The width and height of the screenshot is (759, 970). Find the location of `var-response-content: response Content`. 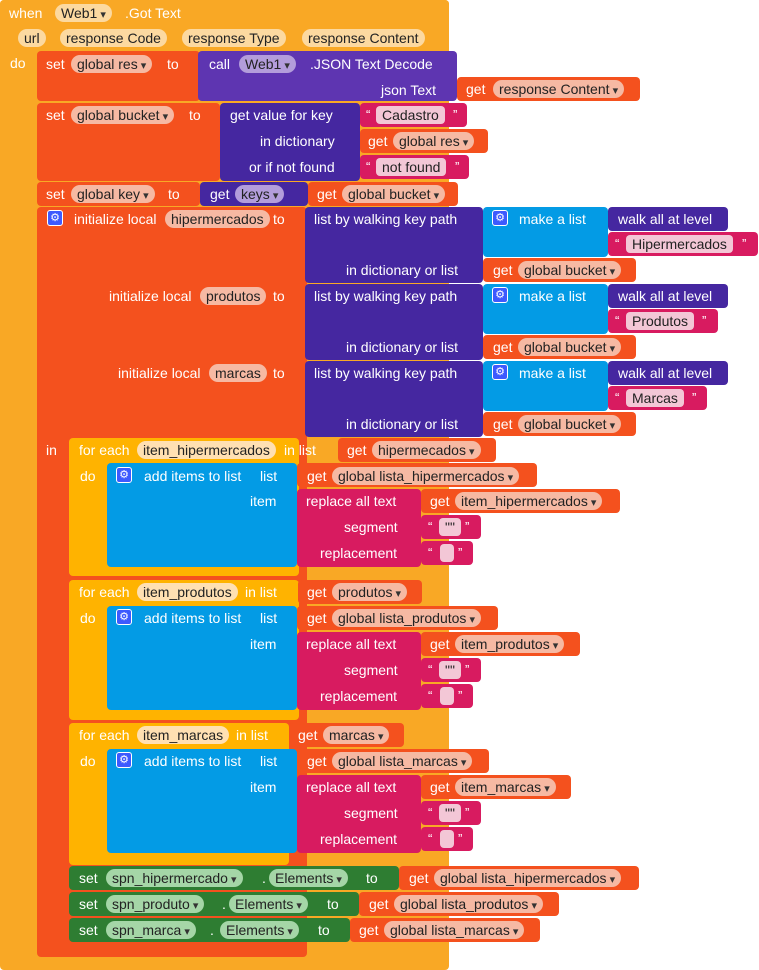

var-response-content: response Content is located at coordinates (559, 89).